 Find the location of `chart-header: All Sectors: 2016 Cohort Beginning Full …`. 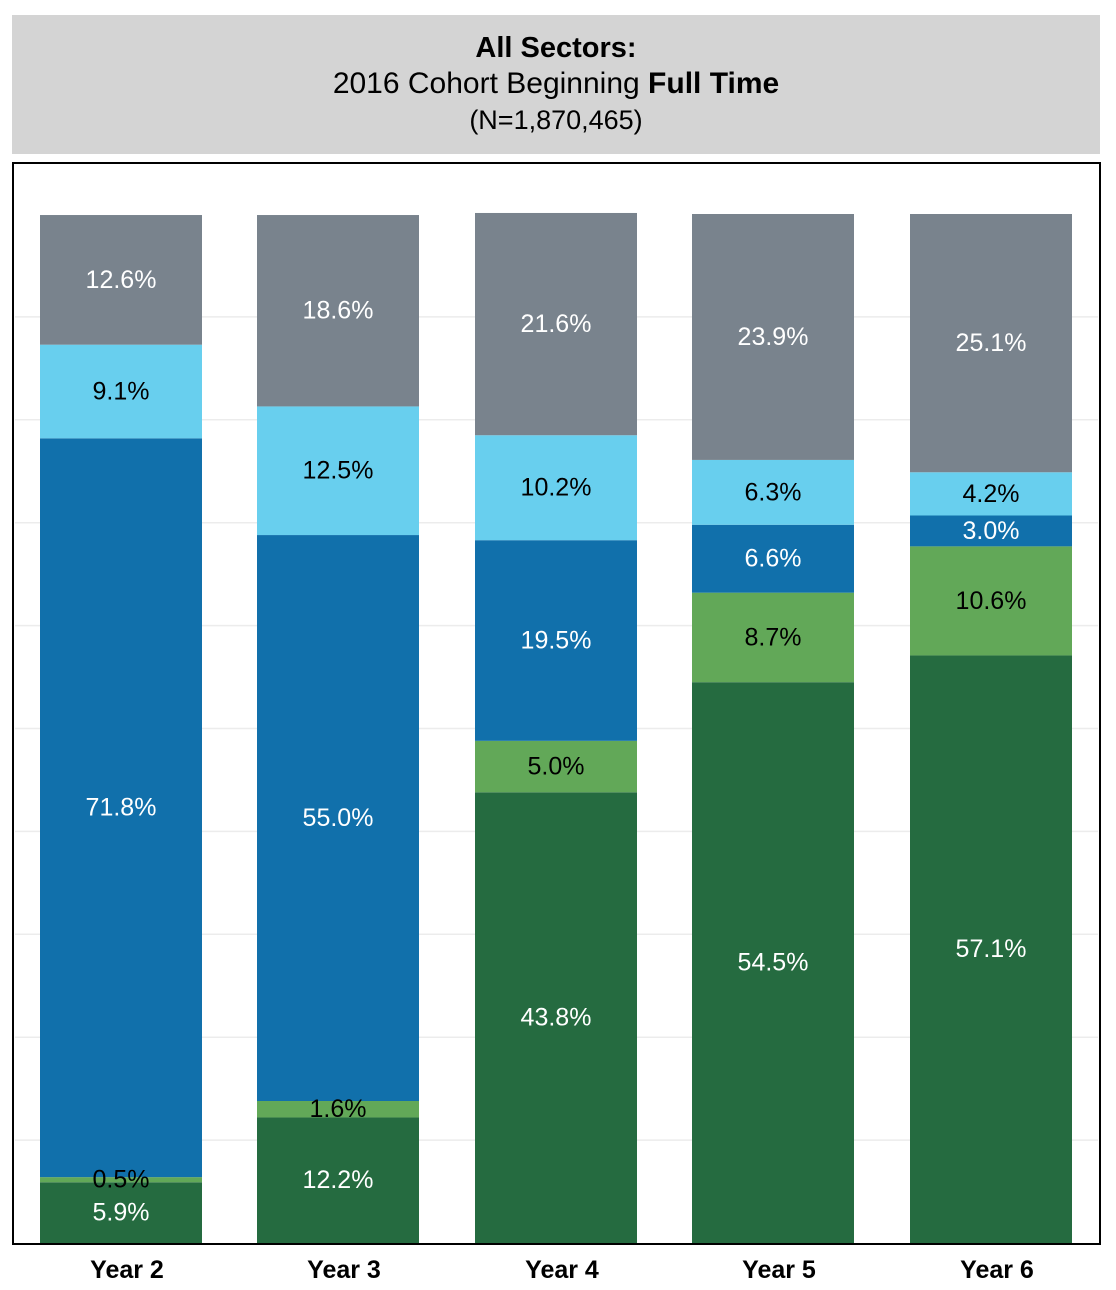

chart-header: All Sectors: 2016 Cohort Beginning Full … is located at coordinates (556, 84).